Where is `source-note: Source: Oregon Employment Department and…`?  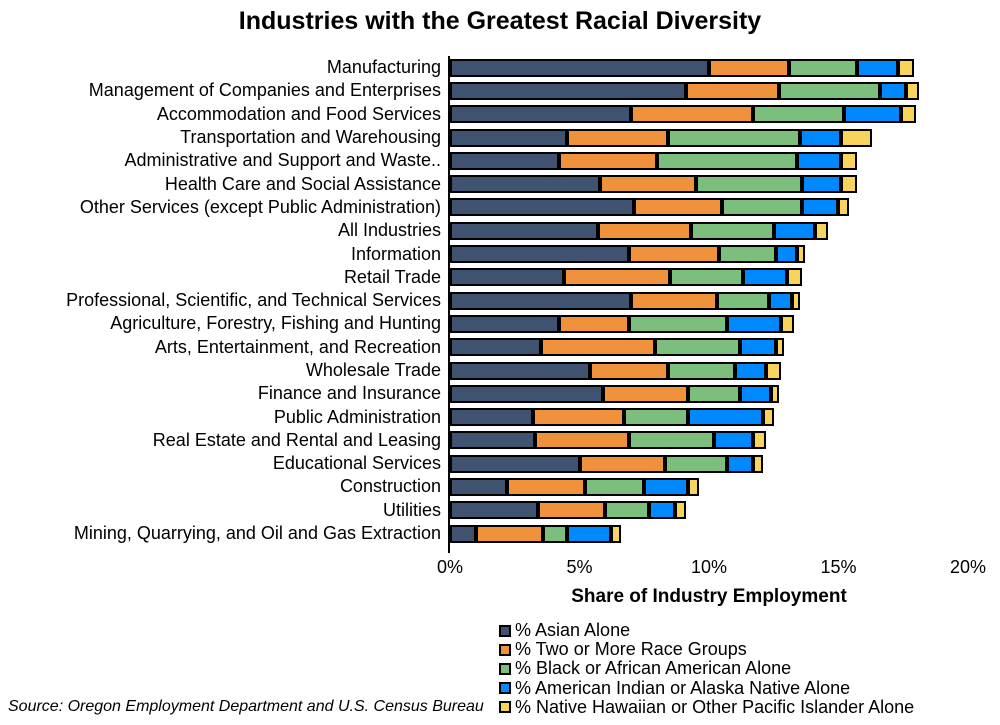 source-note: Source: Oregon Employment Department and… is located at coordinates (246, 706).